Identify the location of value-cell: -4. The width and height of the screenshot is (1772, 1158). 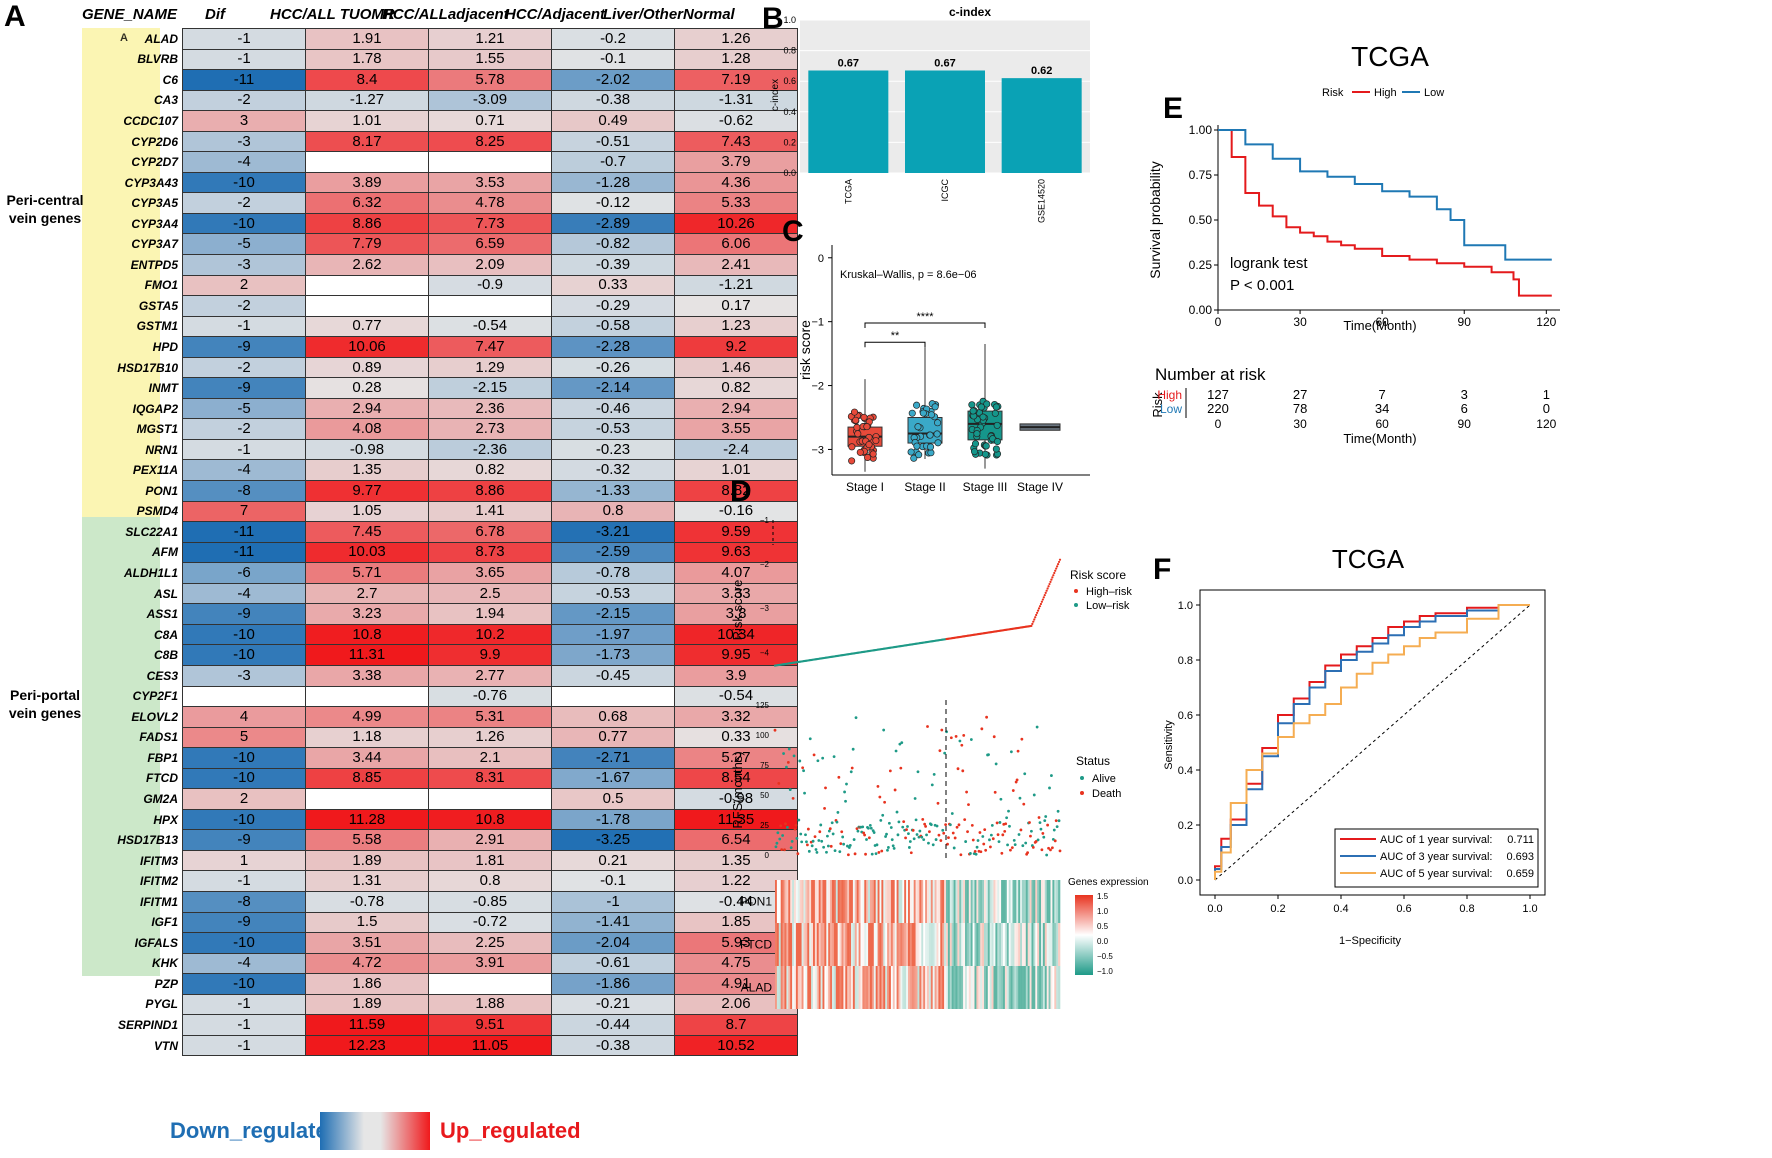
(244, 470).